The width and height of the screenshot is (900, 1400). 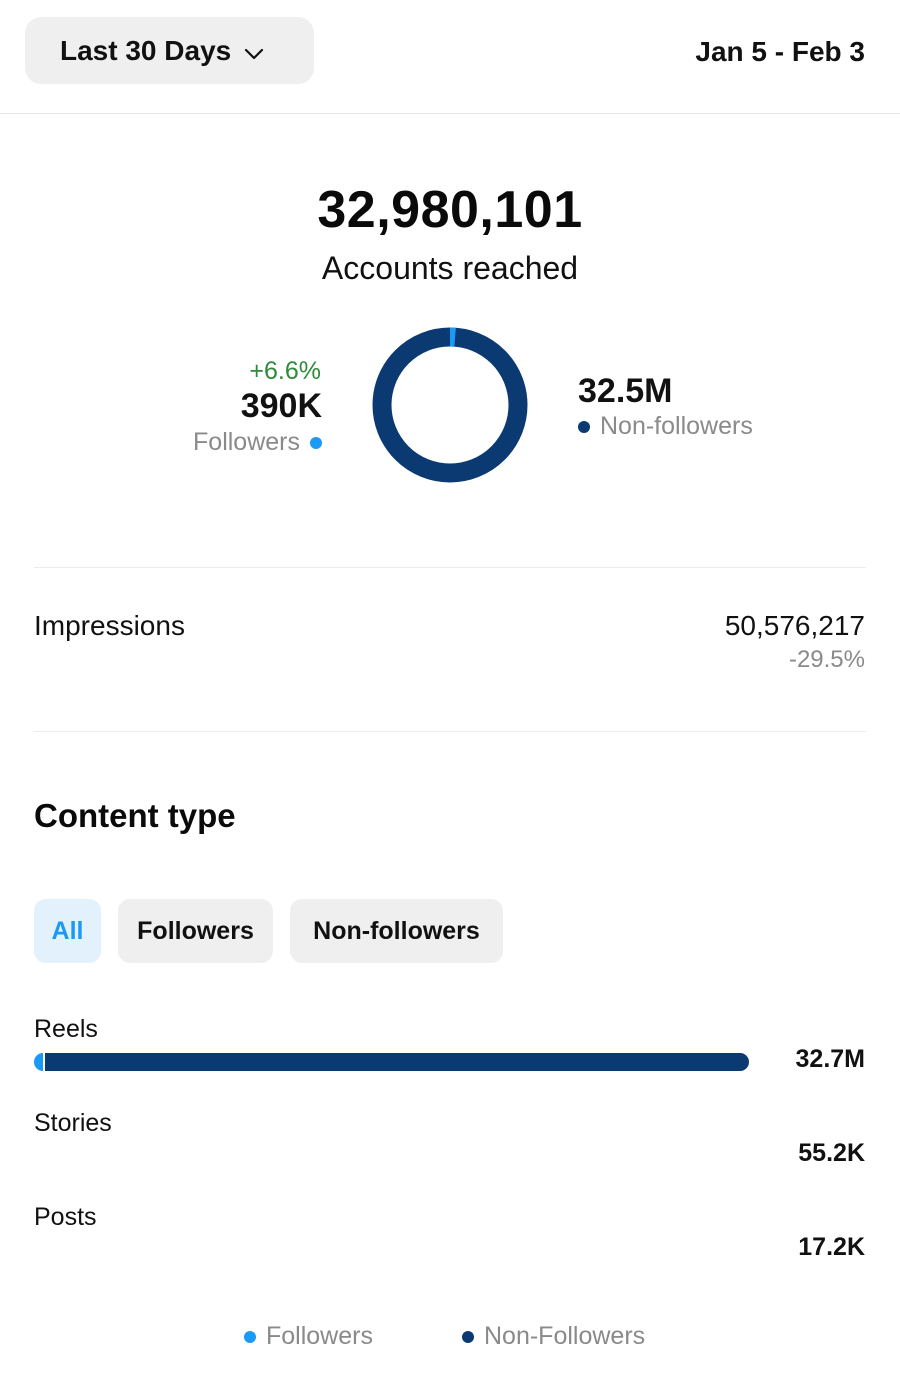 What do you see at coordinates (254, 51) in the screenshot?
I see `chevron-down-icon` at bounding box center [254, 51].